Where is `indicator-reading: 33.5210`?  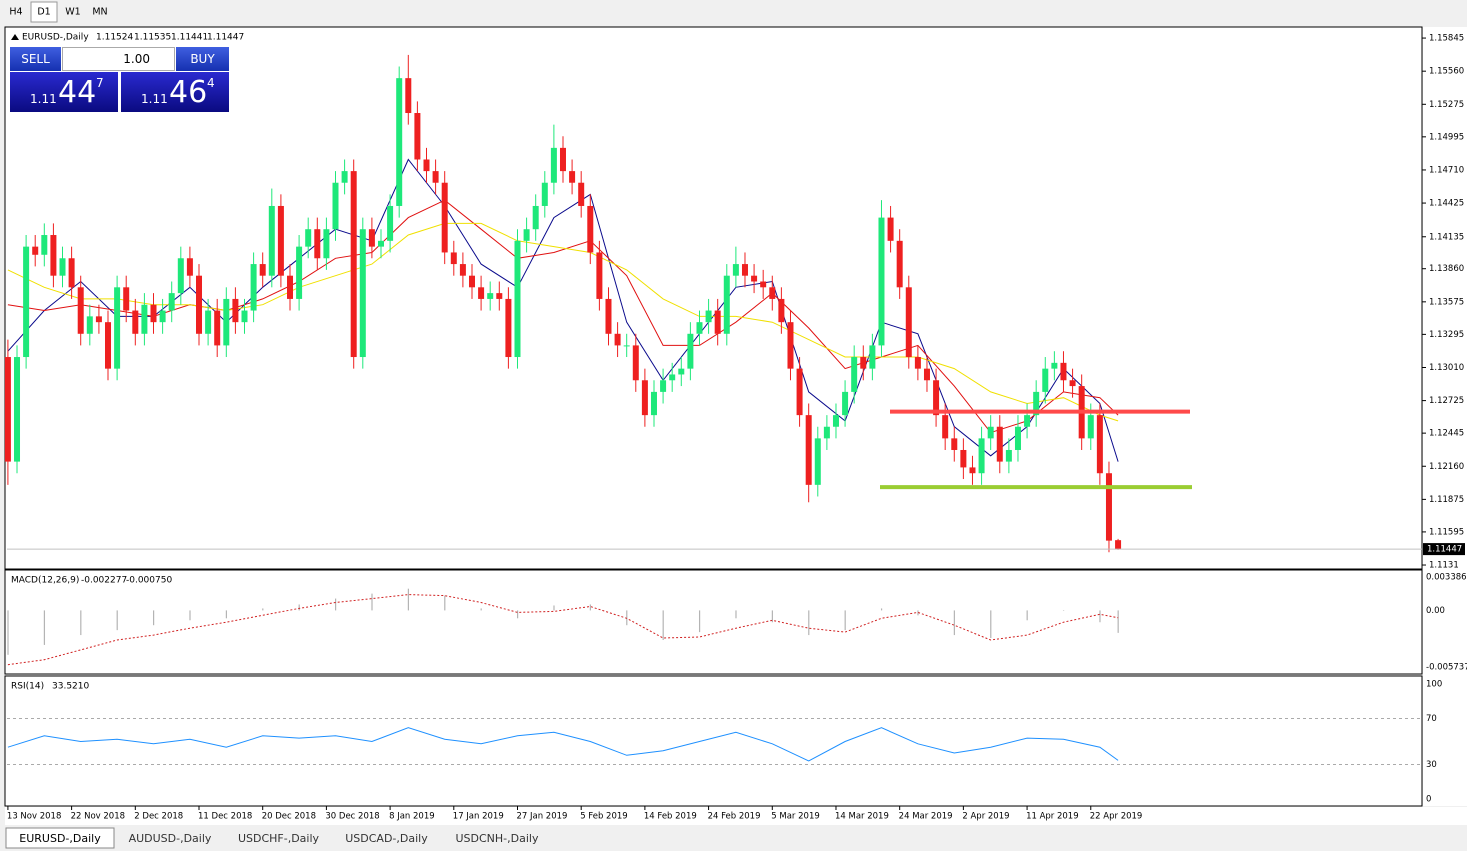
indicator-reading: 33.5210 is located at coordinates (70, 687).